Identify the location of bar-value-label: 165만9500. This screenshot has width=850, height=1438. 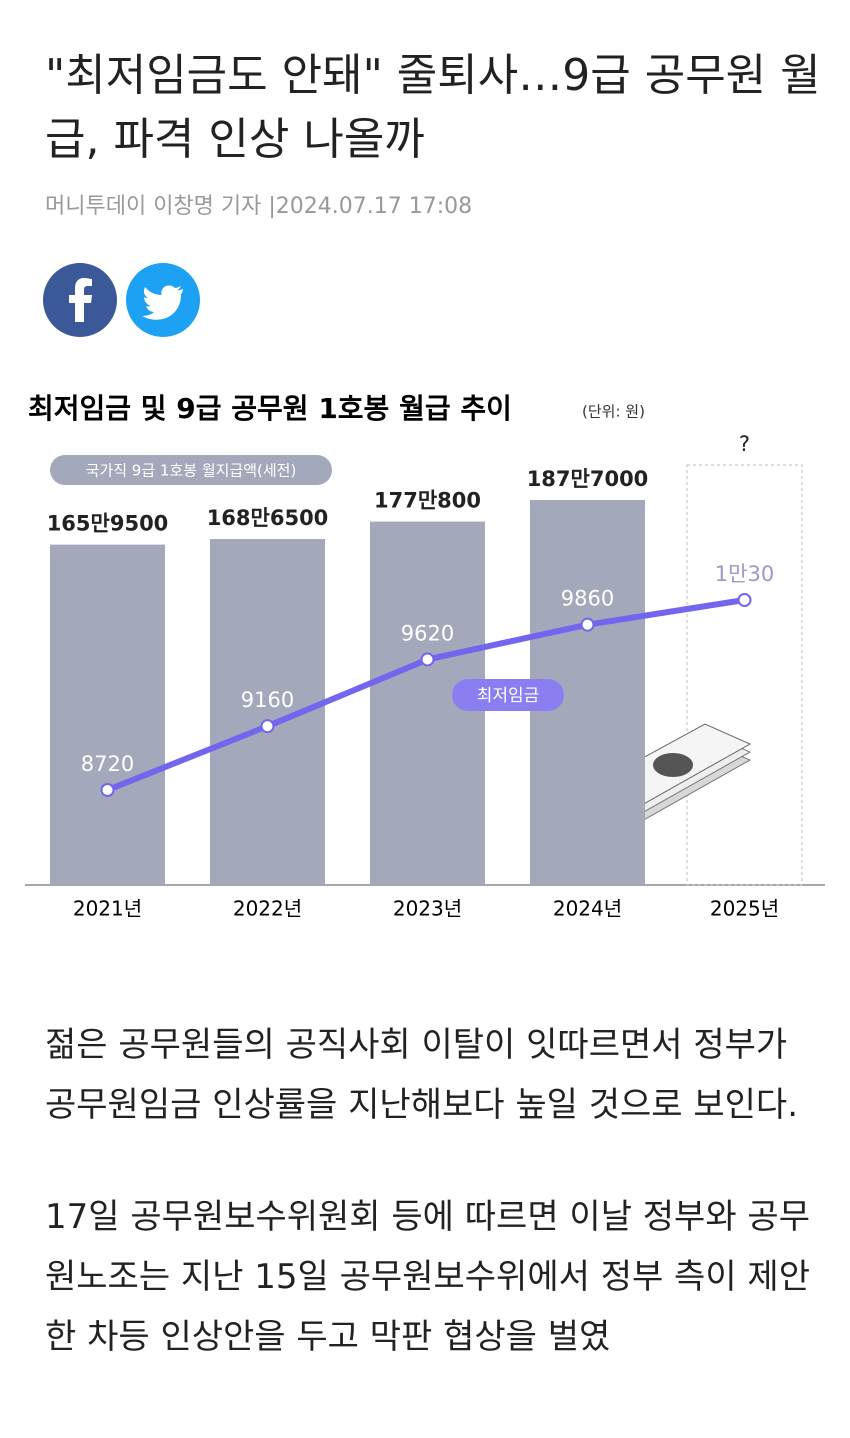
(108, 524).